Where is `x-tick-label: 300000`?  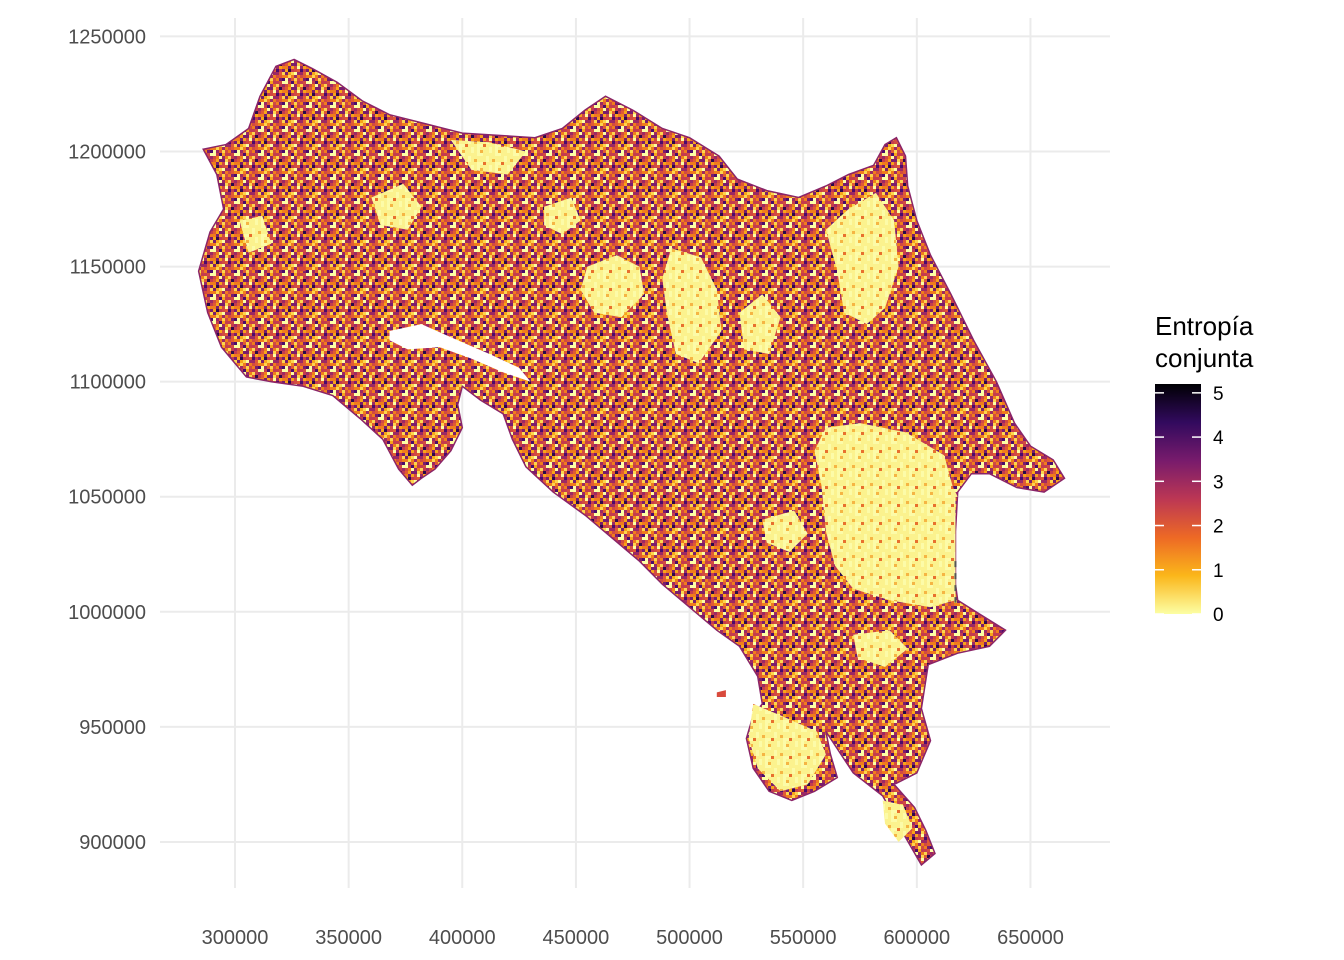 x-tick-label: 300000 is located at coordinates (235, 938).